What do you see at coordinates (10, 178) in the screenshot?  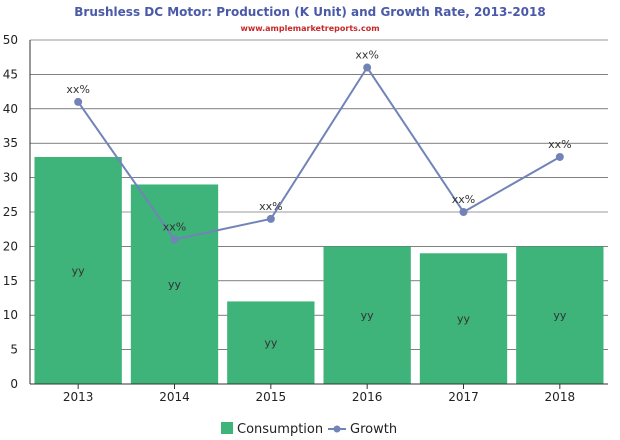 I see `y-tick-label: 30` at bounding box center [10, 178].